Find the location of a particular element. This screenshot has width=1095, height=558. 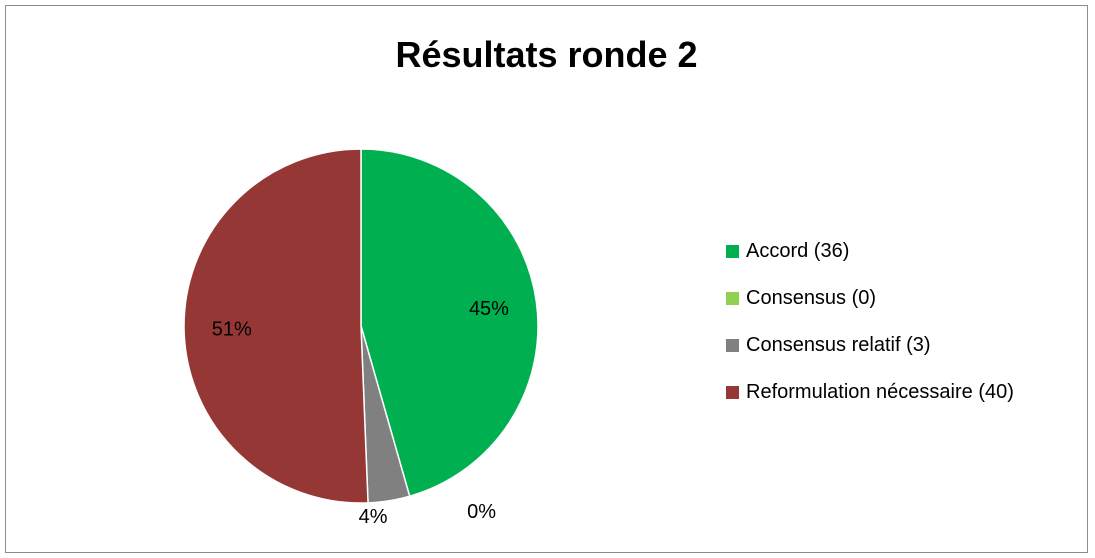

pct-label-consensus: 0% is located at coordinates (481, 512).